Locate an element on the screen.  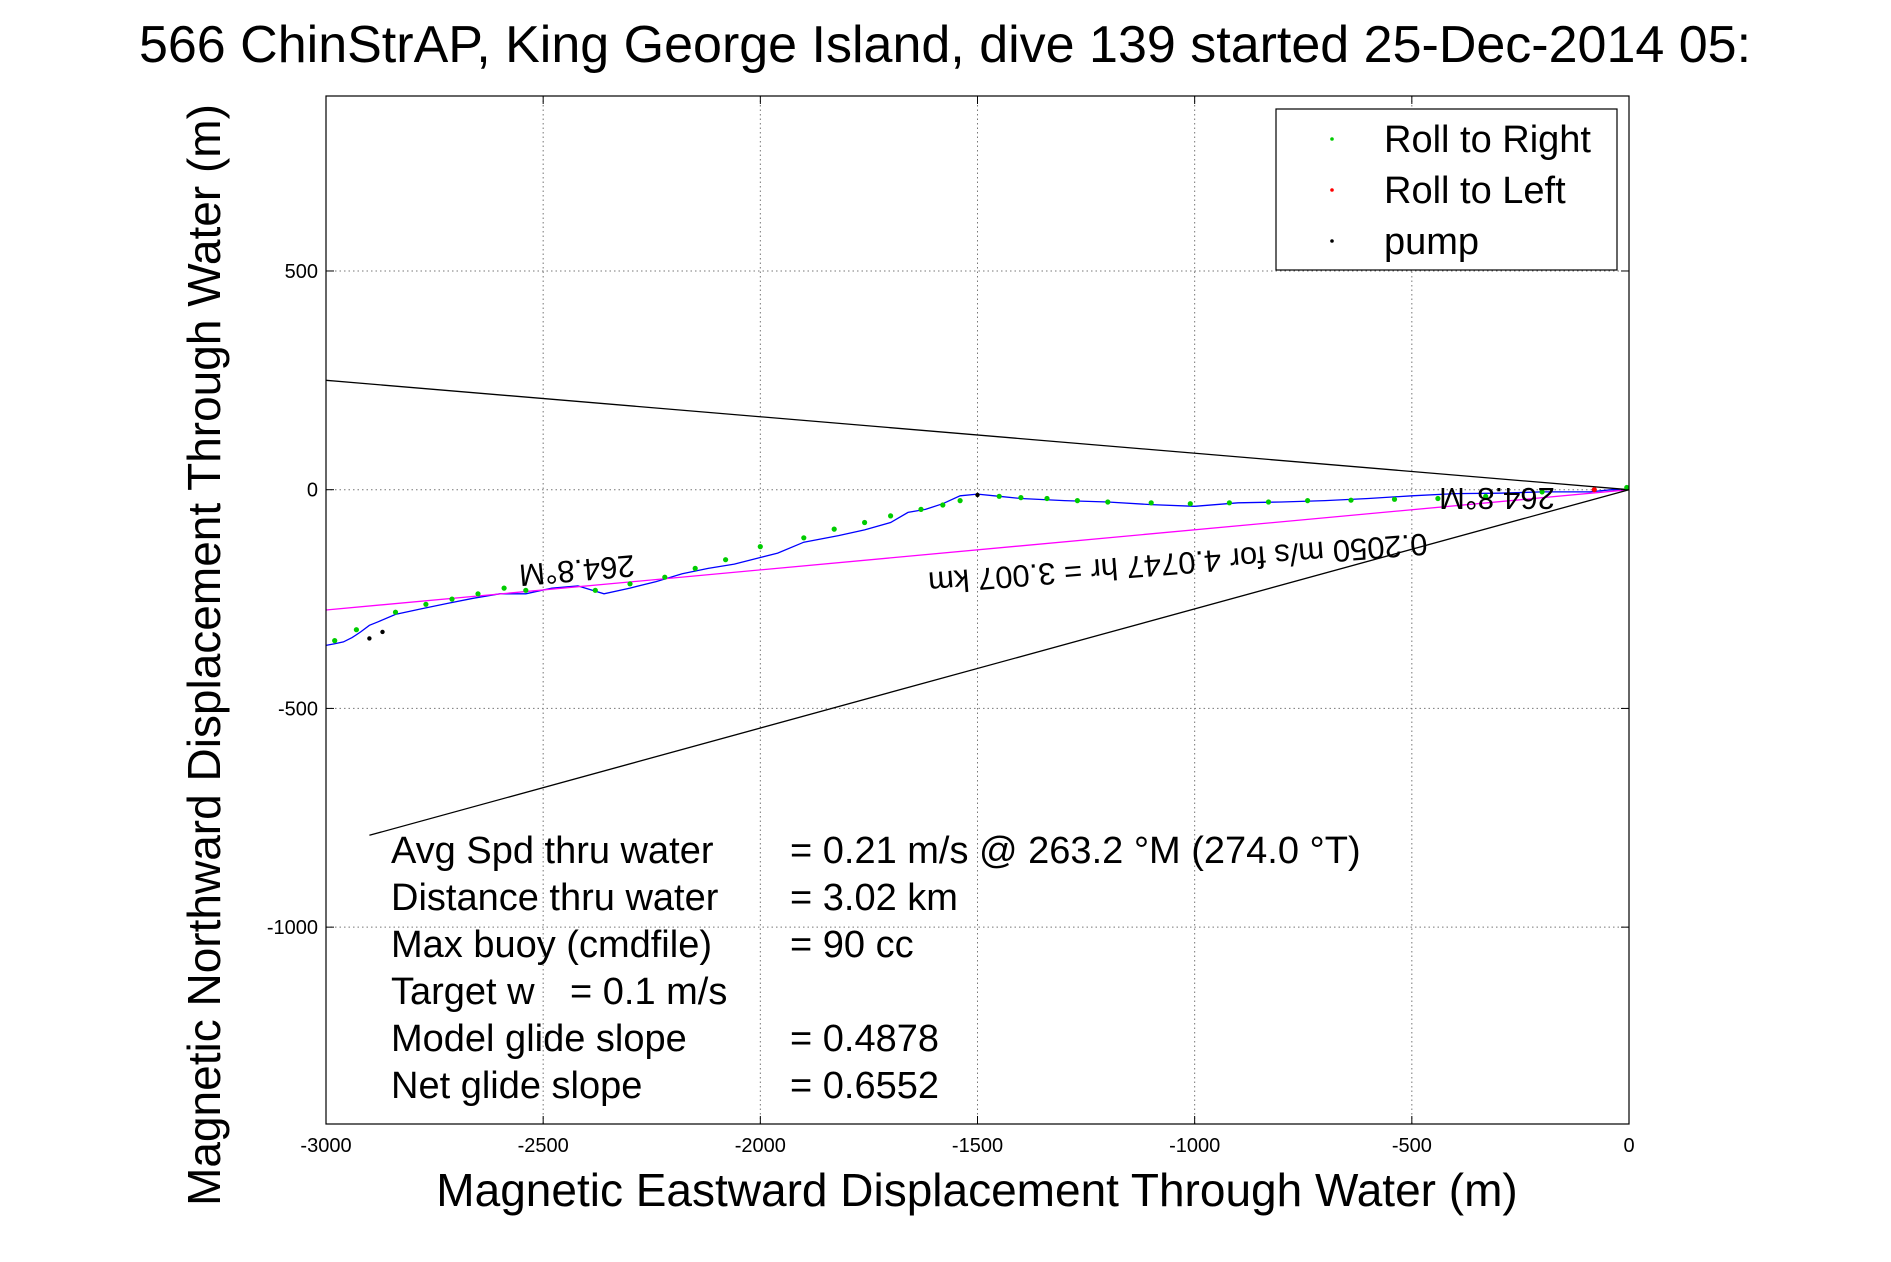
y-tick-label: 0 is located at coordinates (312, 491).